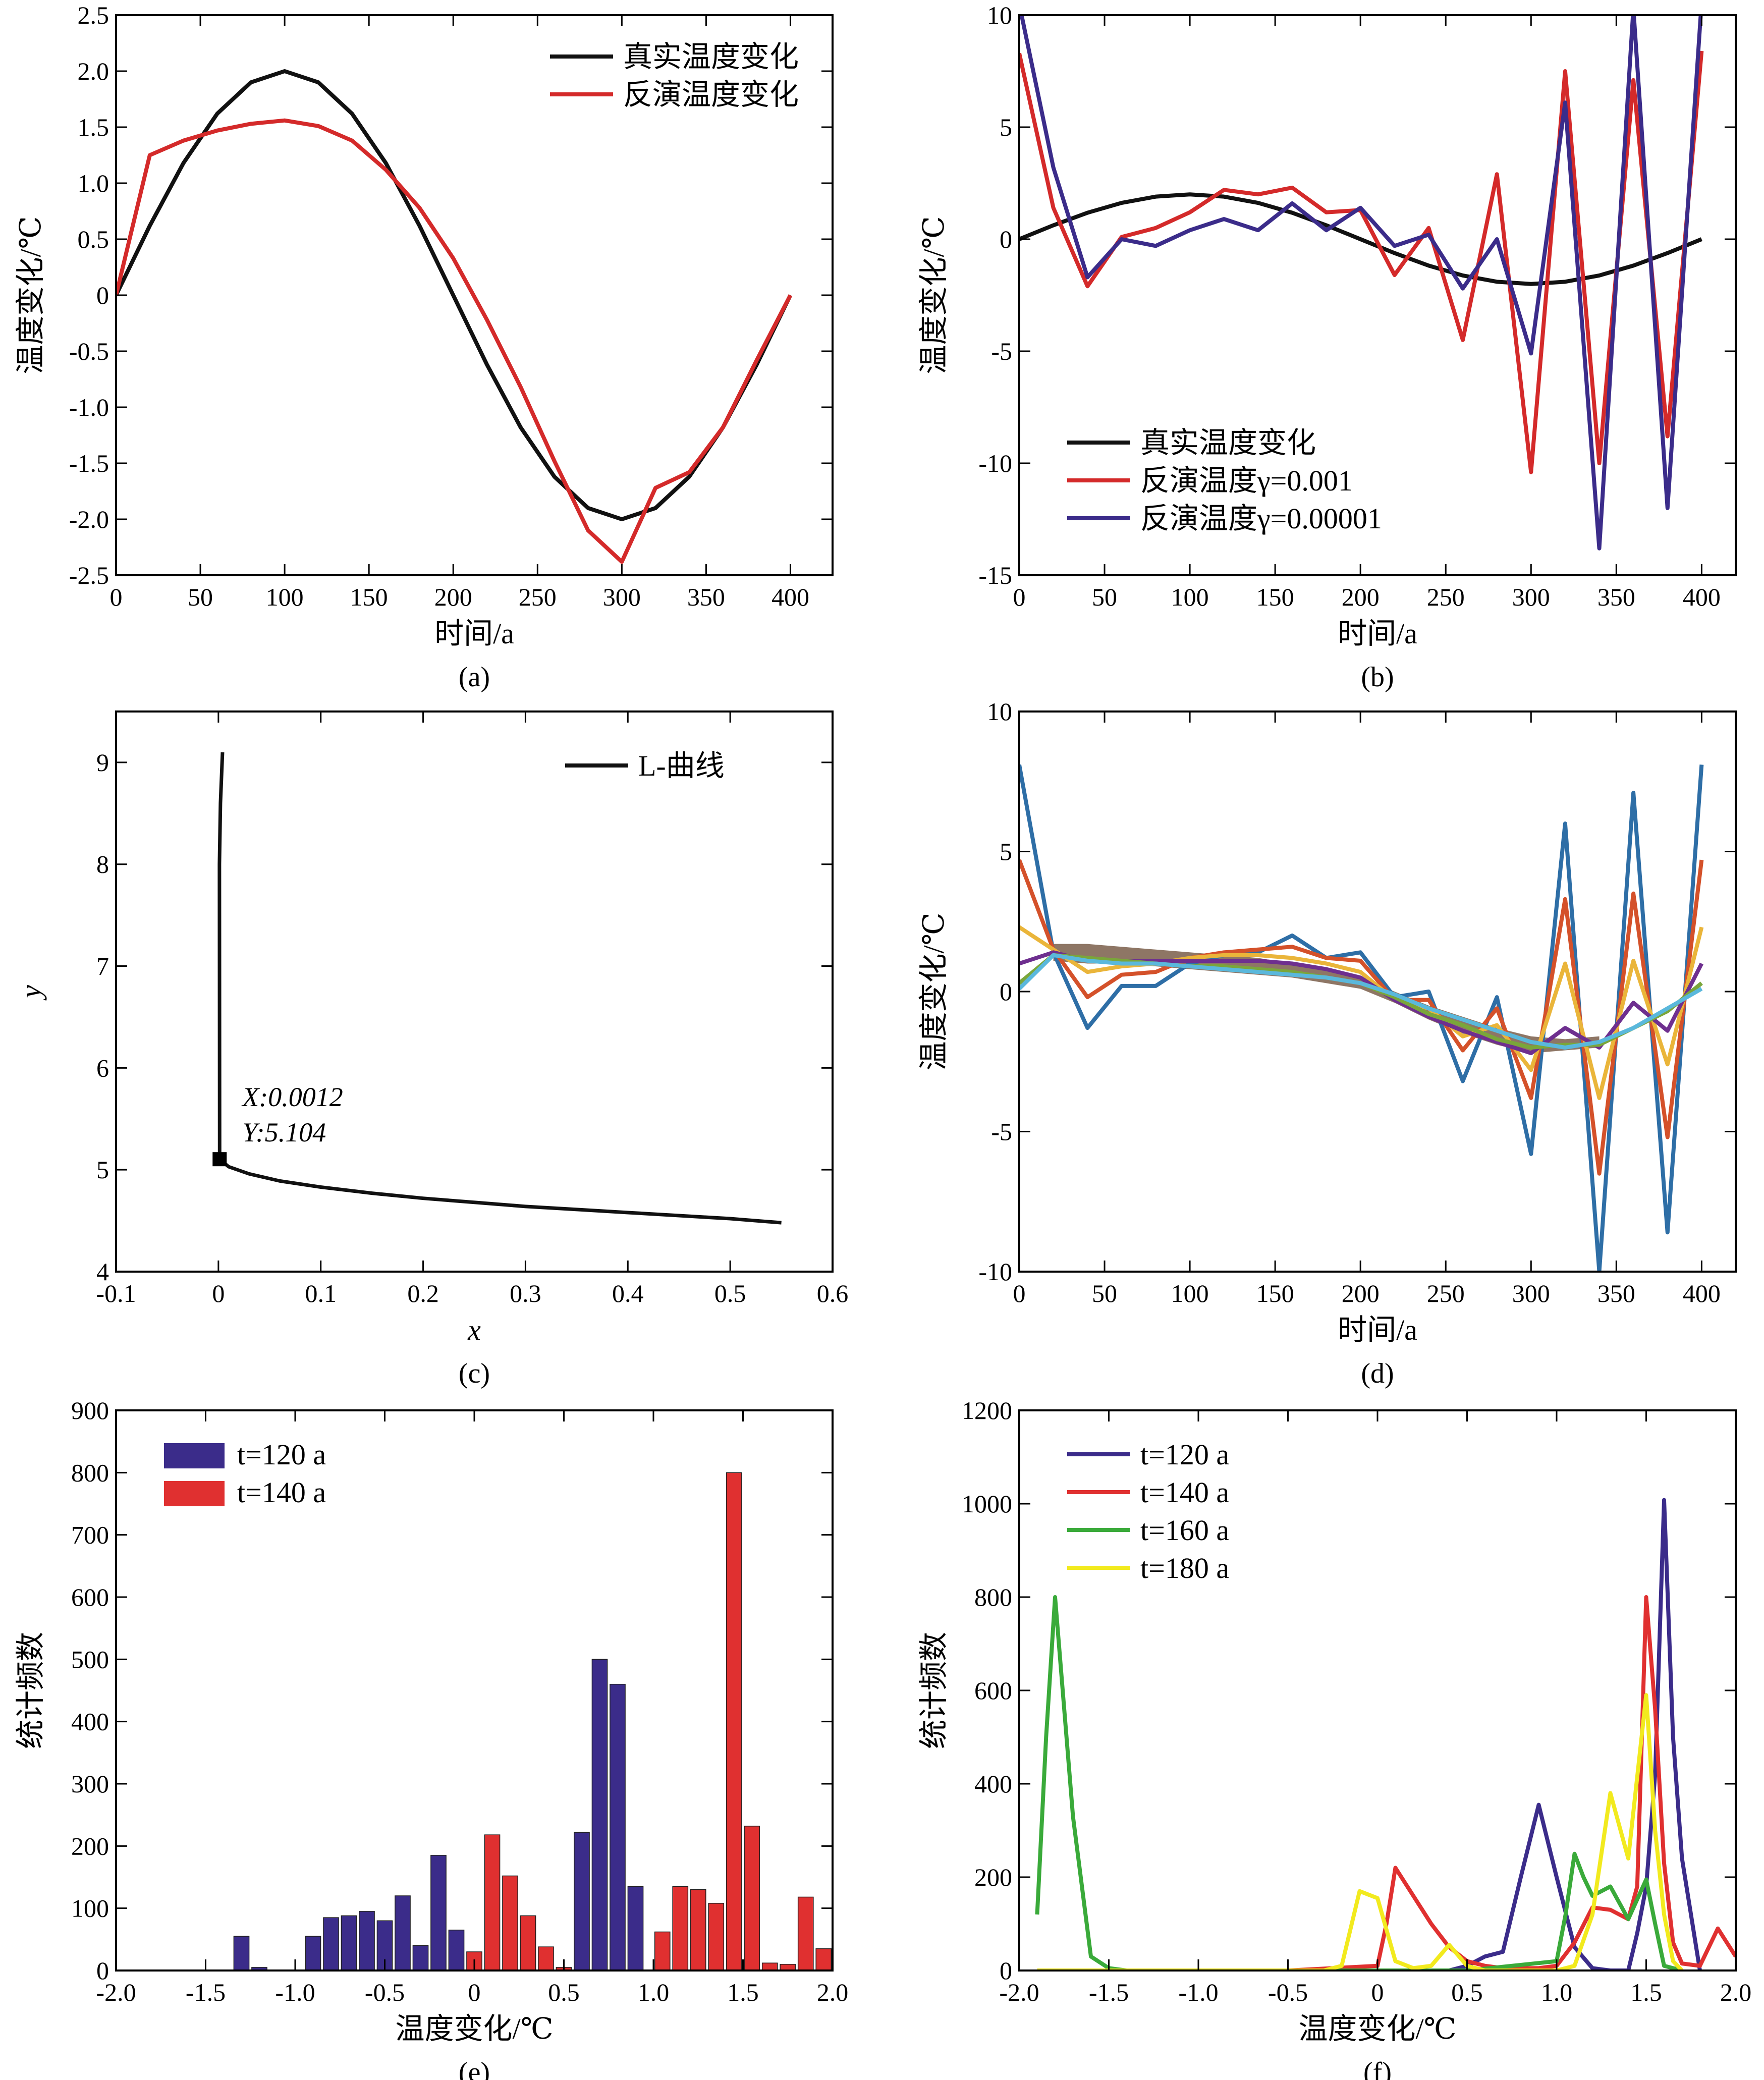  I want to click on y-tick-label: 800, so click(90, 1473).